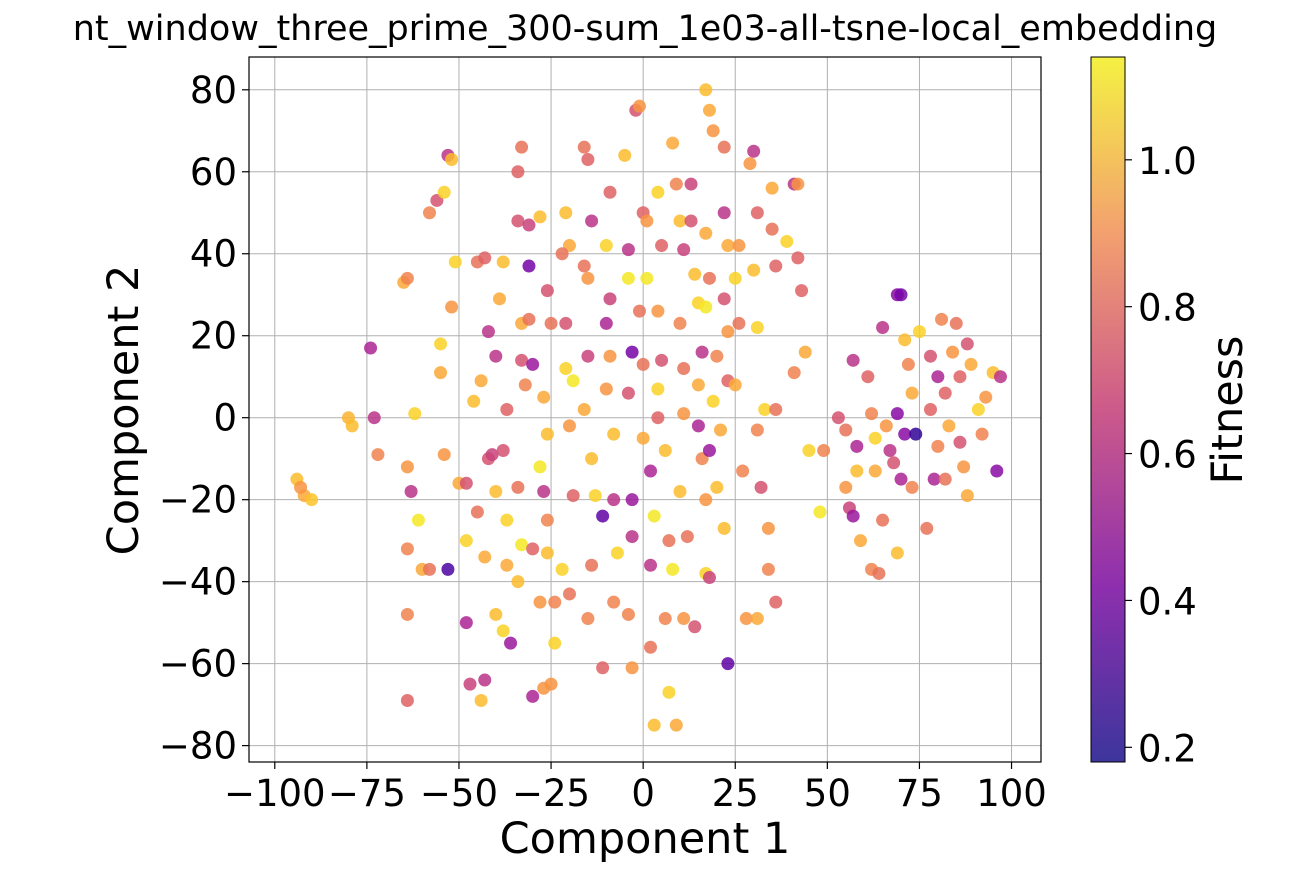  I want to click on x-tick-label: 0, so click(643, 793).